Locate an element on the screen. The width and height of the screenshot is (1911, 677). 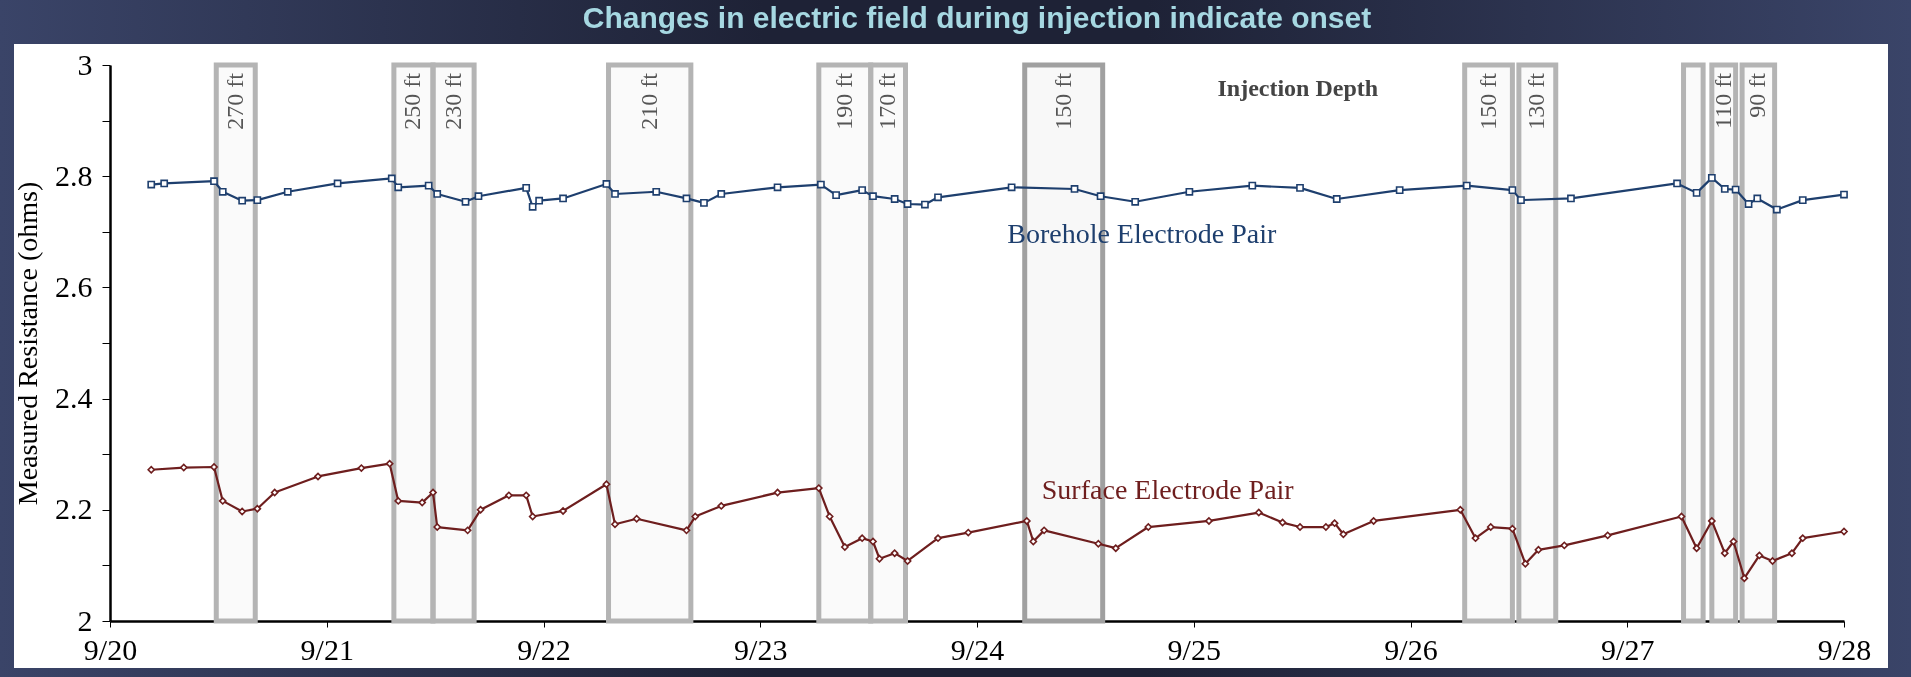
band-label: 110 ft is located at coordinates (1722, 100).